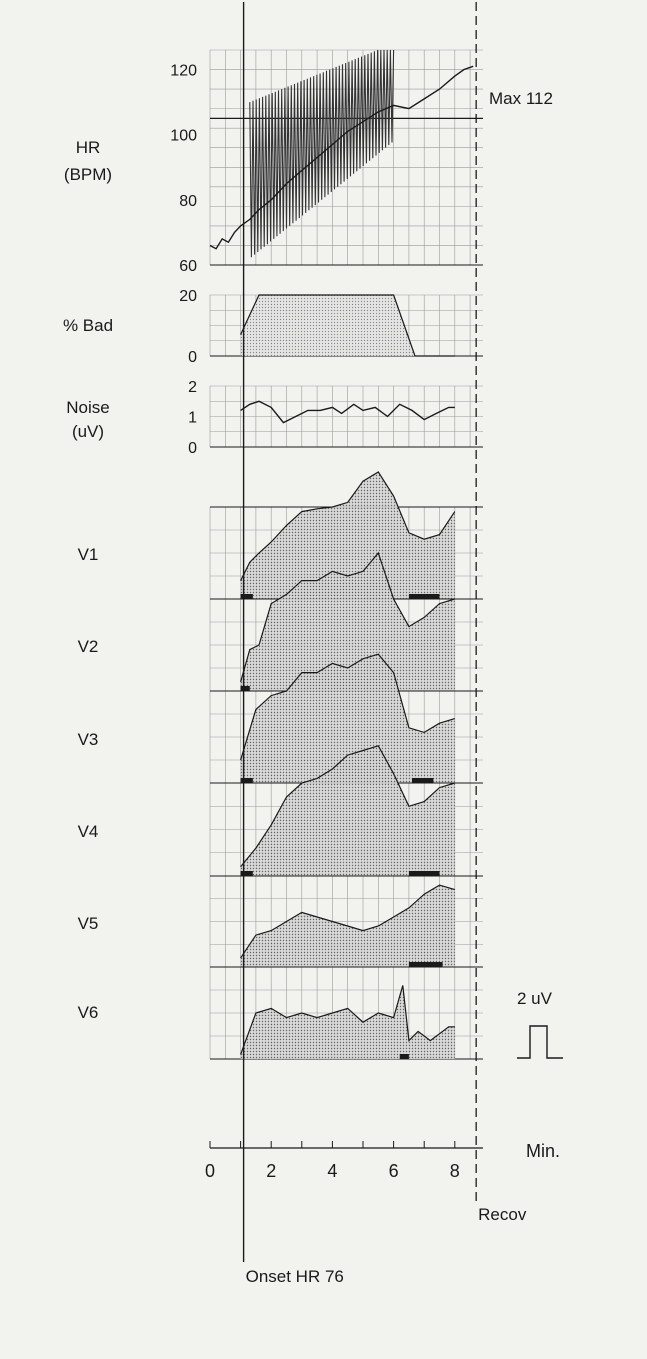 The width and height of the screenshot is (647, 1359). Describe the element at coordinates (87, 407) in the screenshot. I see `panel-label-noise: Noise` at that location.